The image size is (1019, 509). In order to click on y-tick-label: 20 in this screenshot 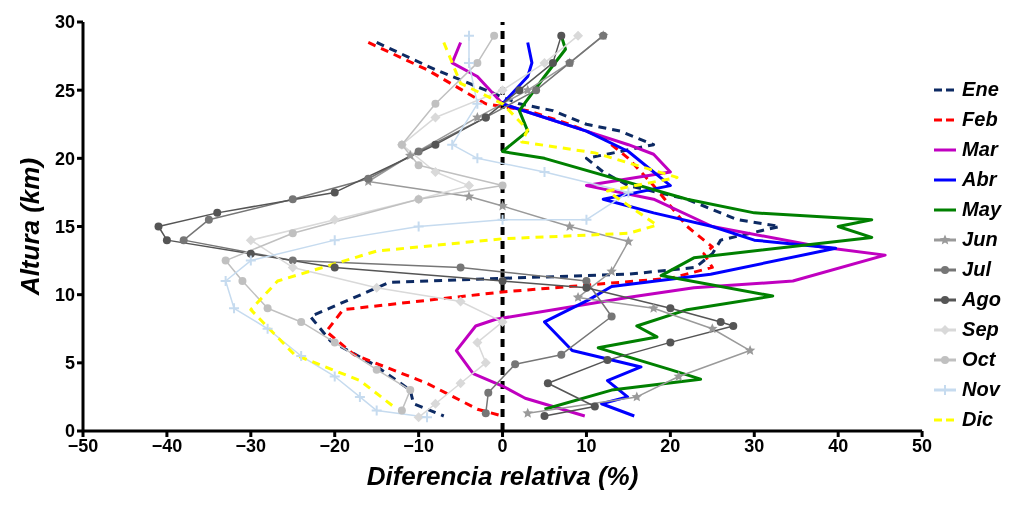, I will do `click(64, 158)`.